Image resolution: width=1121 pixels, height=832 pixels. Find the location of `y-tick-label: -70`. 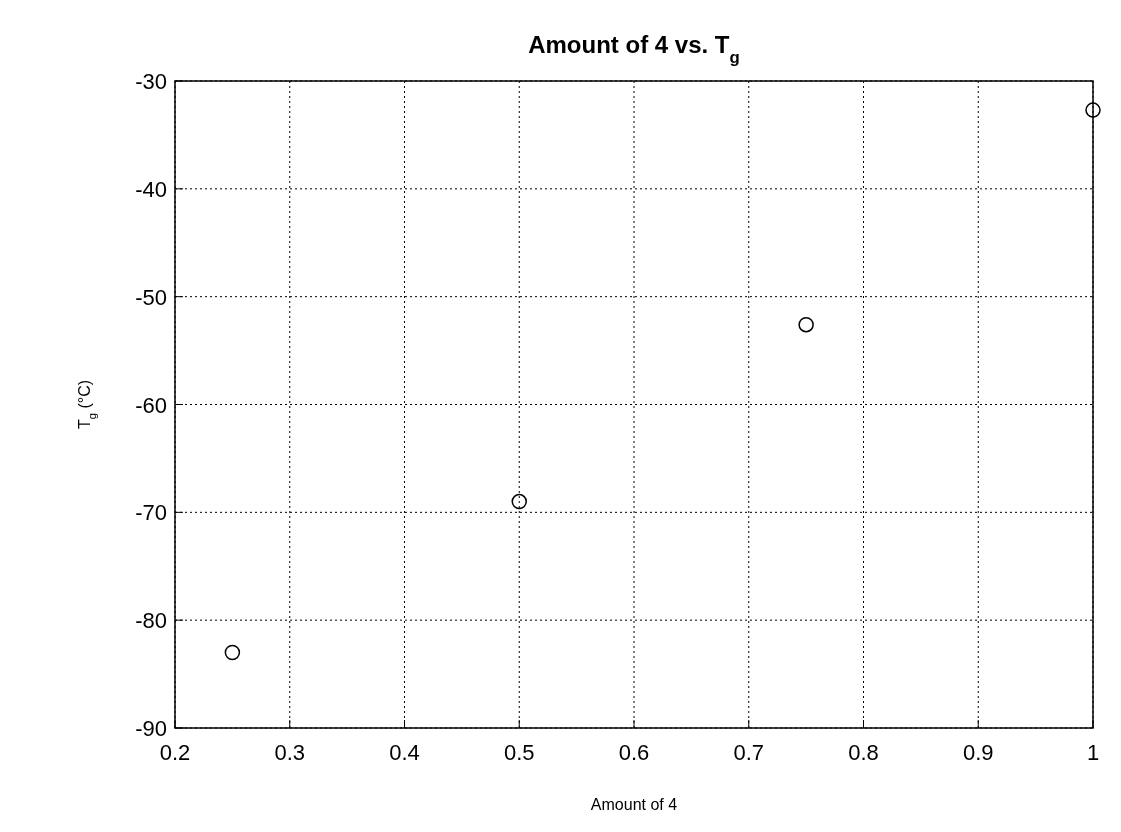

y-tick-label: -70 is located at coordinates (151, 513).